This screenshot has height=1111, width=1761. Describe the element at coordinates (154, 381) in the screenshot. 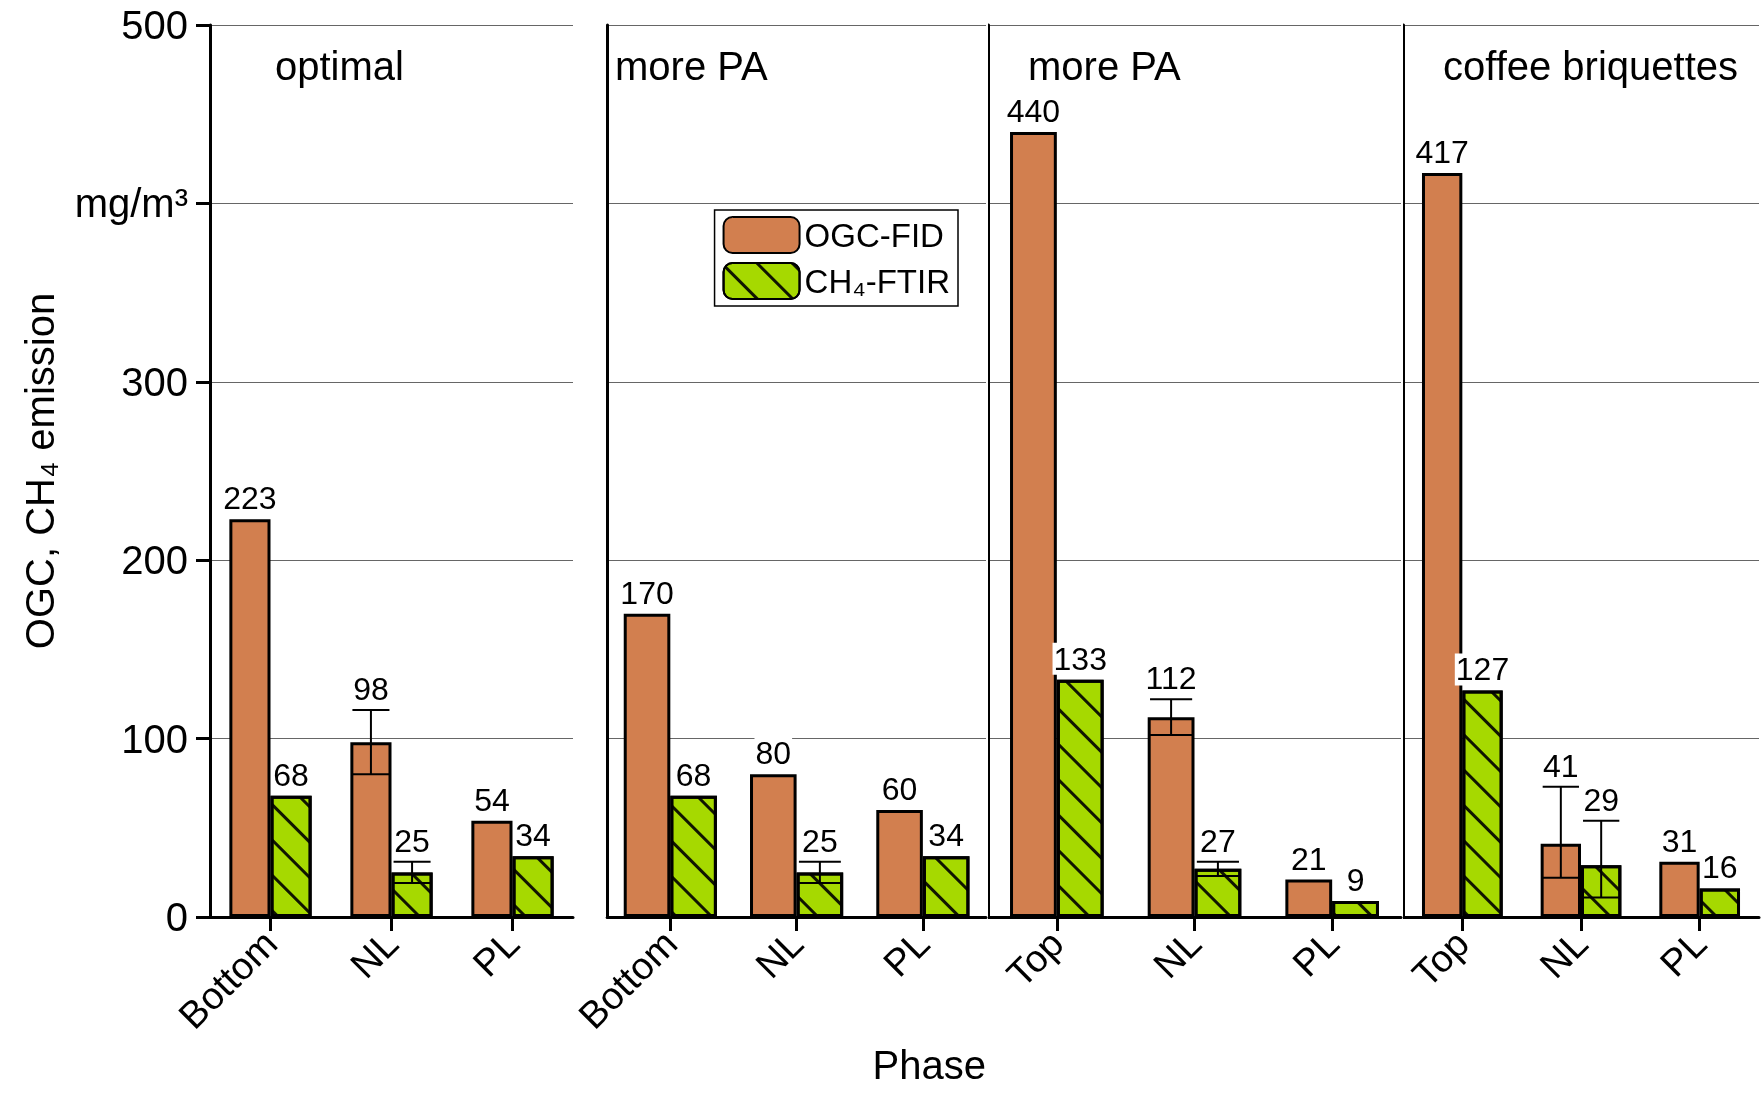

I see `y-tick-label: 300` at that location.